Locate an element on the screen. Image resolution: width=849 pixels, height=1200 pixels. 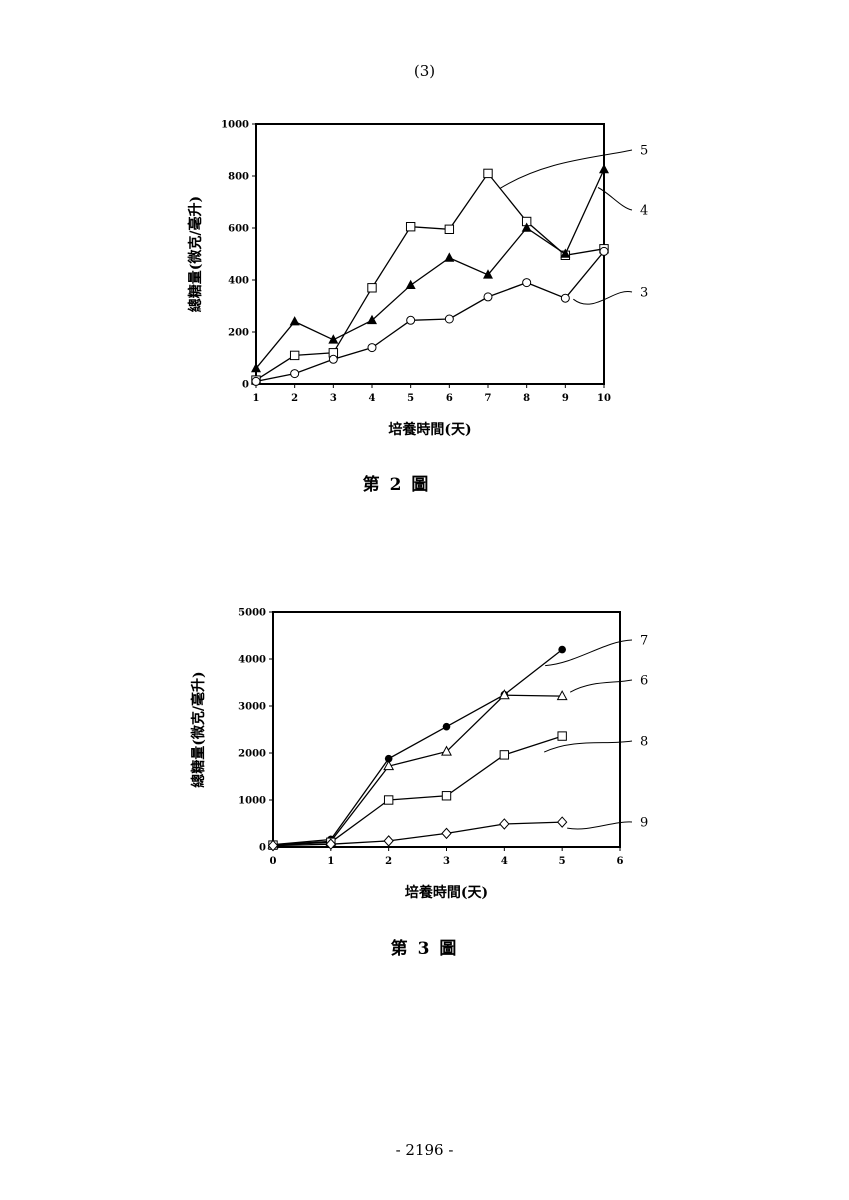
series-label: 7 is located at coordinates (644, 641).